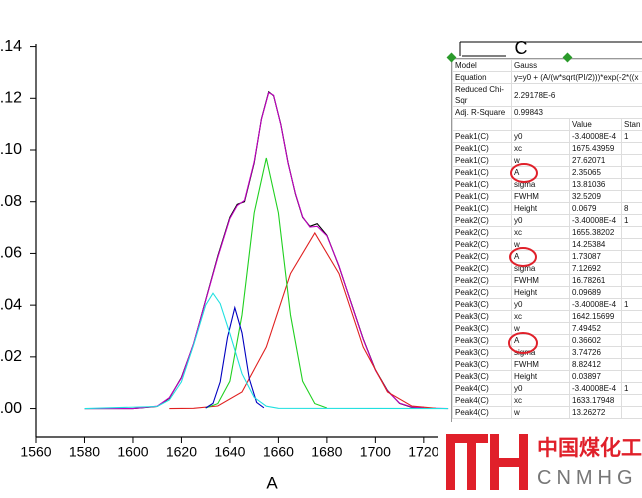  Describe the element at coordinates (596, 305) in the screenshot. I see `table-cell: -3.40008E-4` at that location.